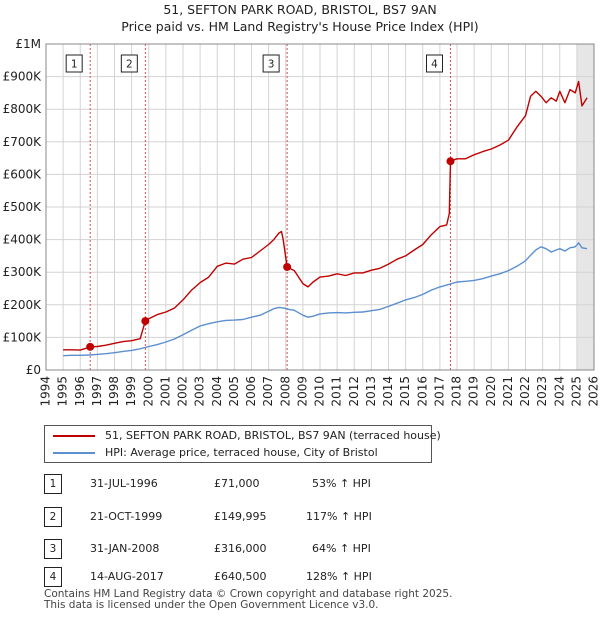 The image size is (600, 620). What do you see at coordinates (23, 77) in the screenshot?
I see `y-tick-label: £900K` at bounding box center [23, 77].